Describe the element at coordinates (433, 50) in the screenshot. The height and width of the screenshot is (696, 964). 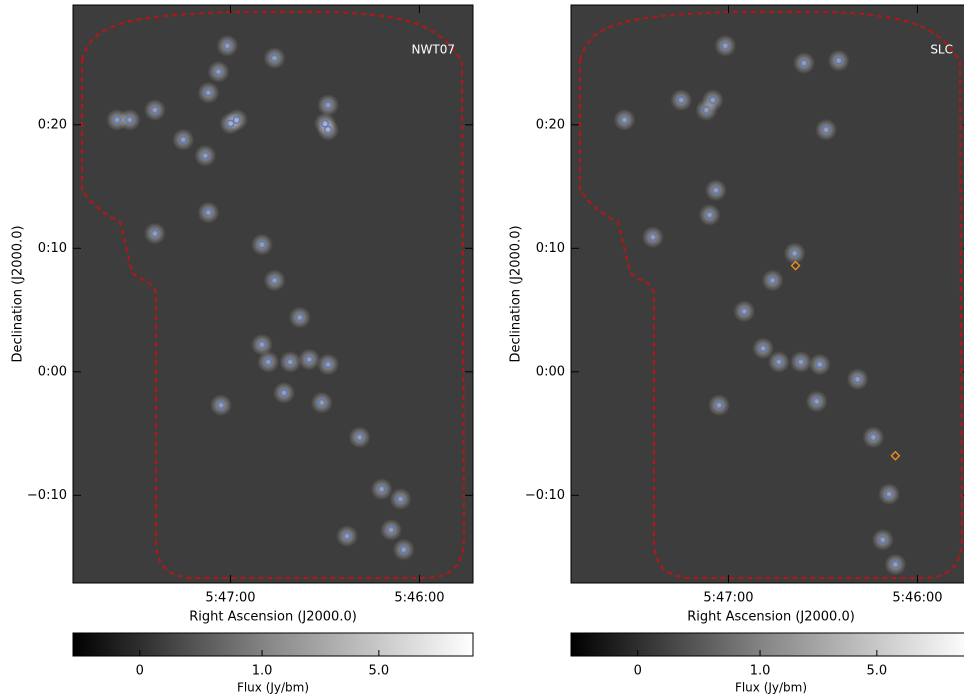
I see `panel-label: NWT07` at that location.